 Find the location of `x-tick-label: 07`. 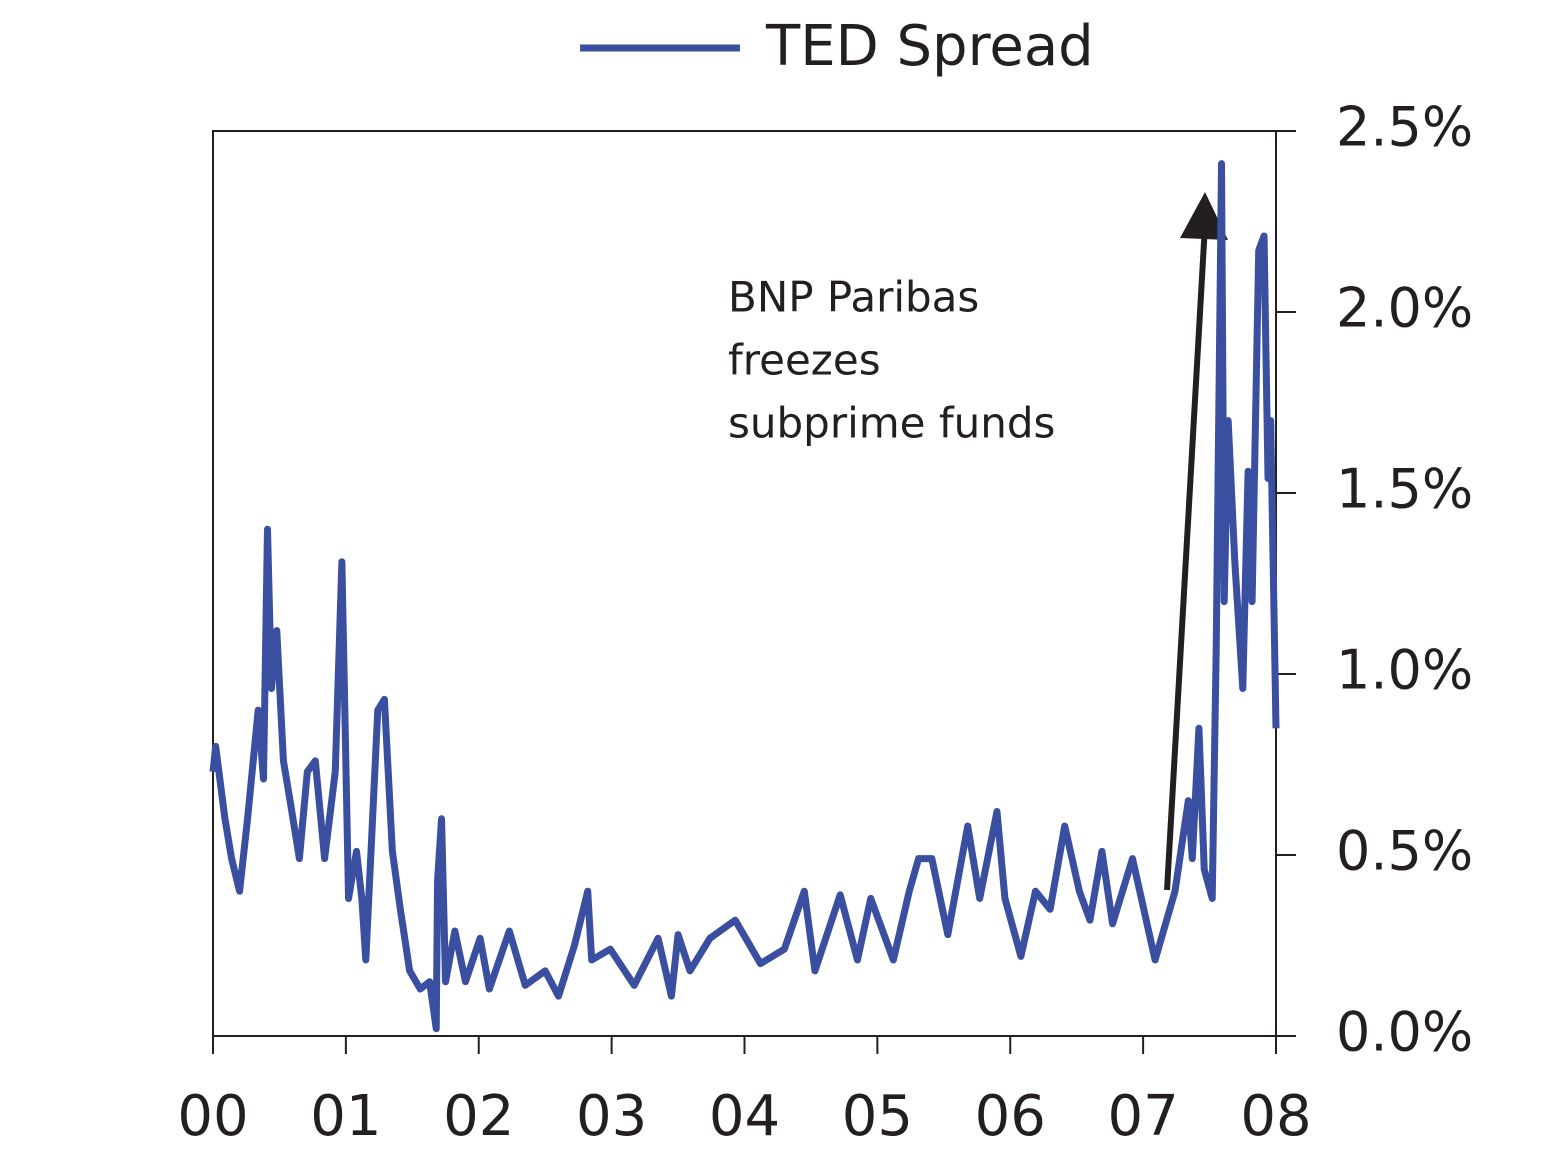

x-tick-label: 07 is located at coordinates (1142, 1116).